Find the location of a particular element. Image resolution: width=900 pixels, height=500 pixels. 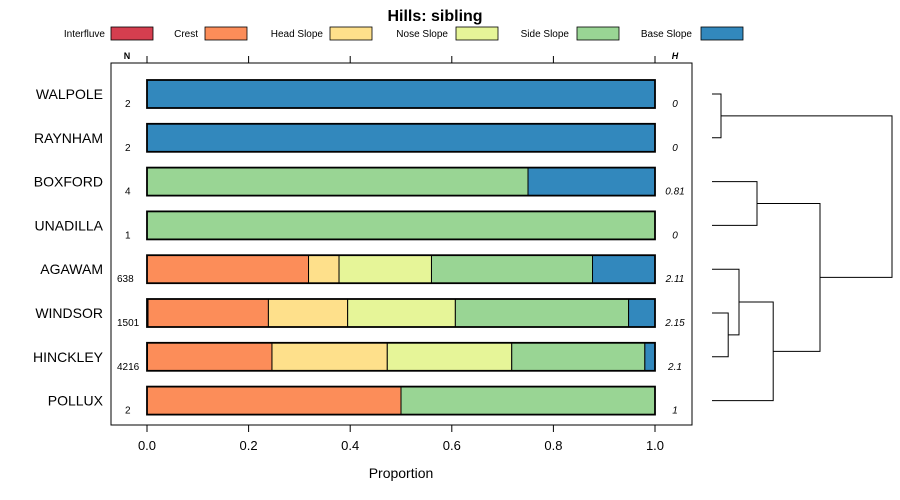

row-label-pollux: POLLUX is located at coordinates (76, 401).